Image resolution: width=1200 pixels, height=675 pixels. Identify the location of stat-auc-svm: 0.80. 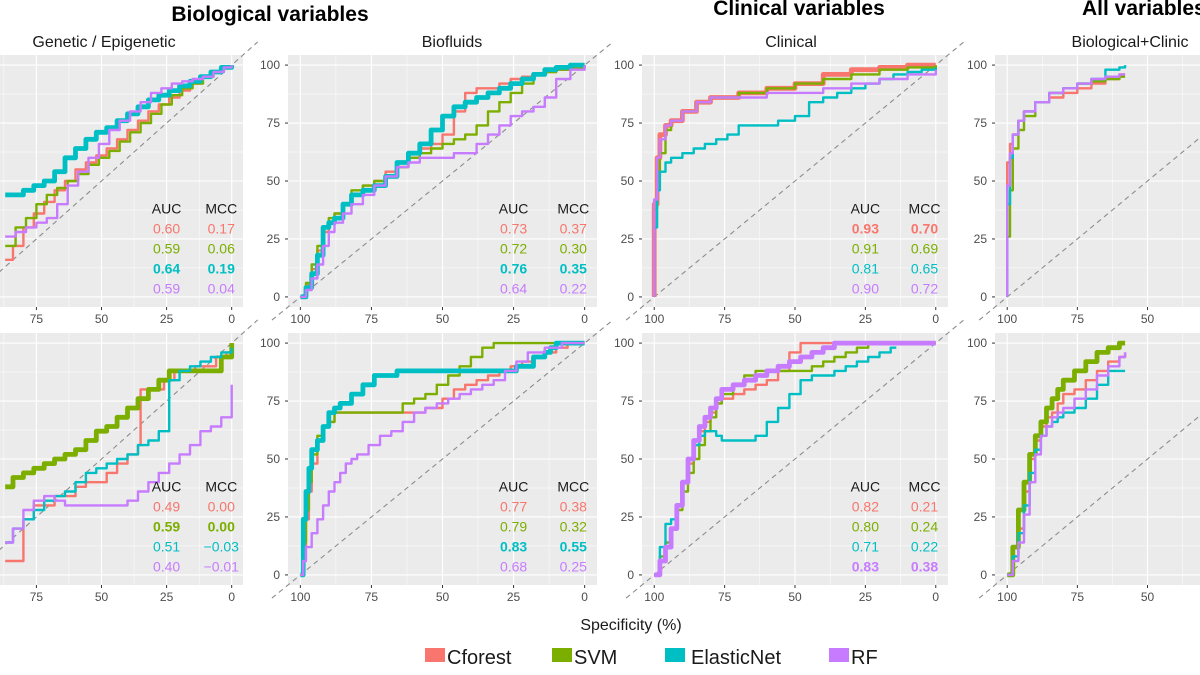
(865, 526).